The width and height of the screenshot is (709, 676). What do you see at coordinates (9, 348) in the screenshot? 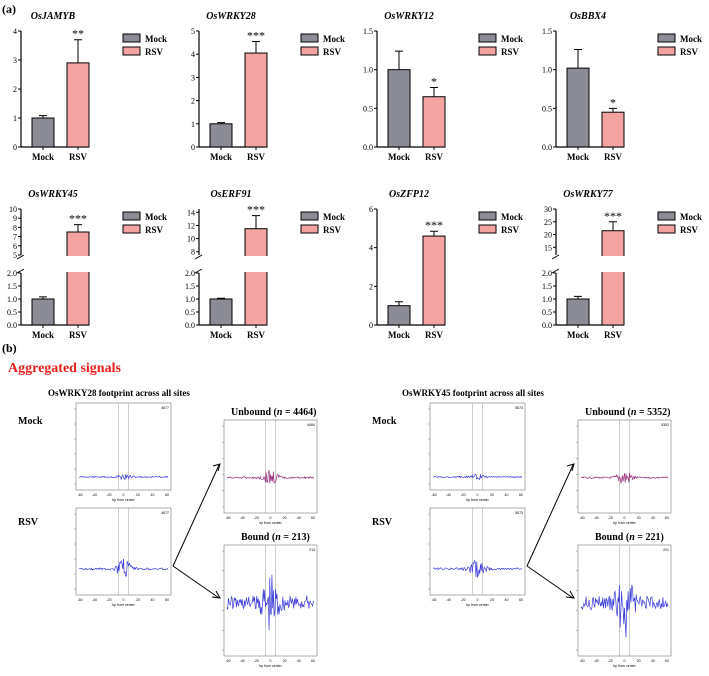
I see `panel-b-label: (b)` at bounding box center [9, 348].